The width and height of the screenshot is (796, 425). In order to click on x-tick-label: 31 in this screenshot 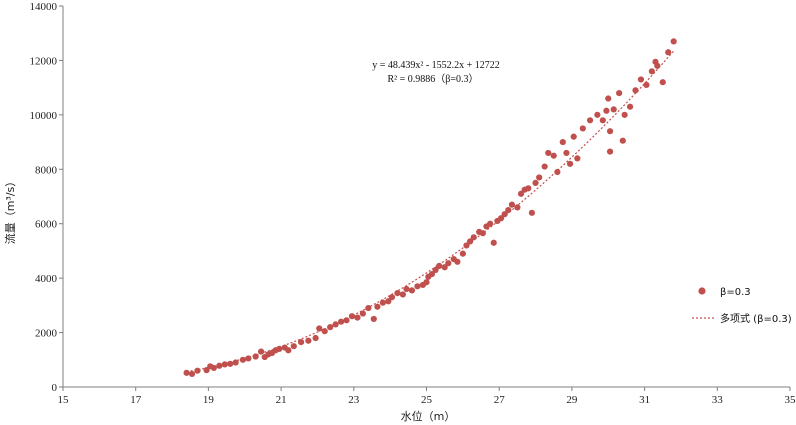, I will do `click(644, 400)`.